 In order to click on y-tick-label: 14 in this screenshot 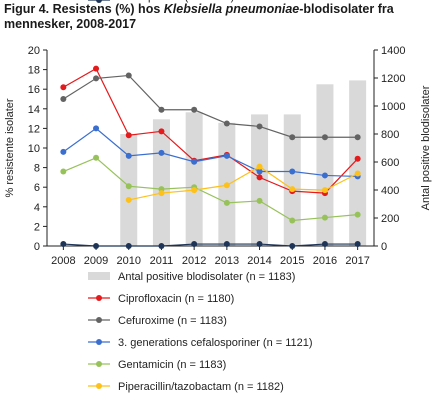, I will do `click(34, 110)`.